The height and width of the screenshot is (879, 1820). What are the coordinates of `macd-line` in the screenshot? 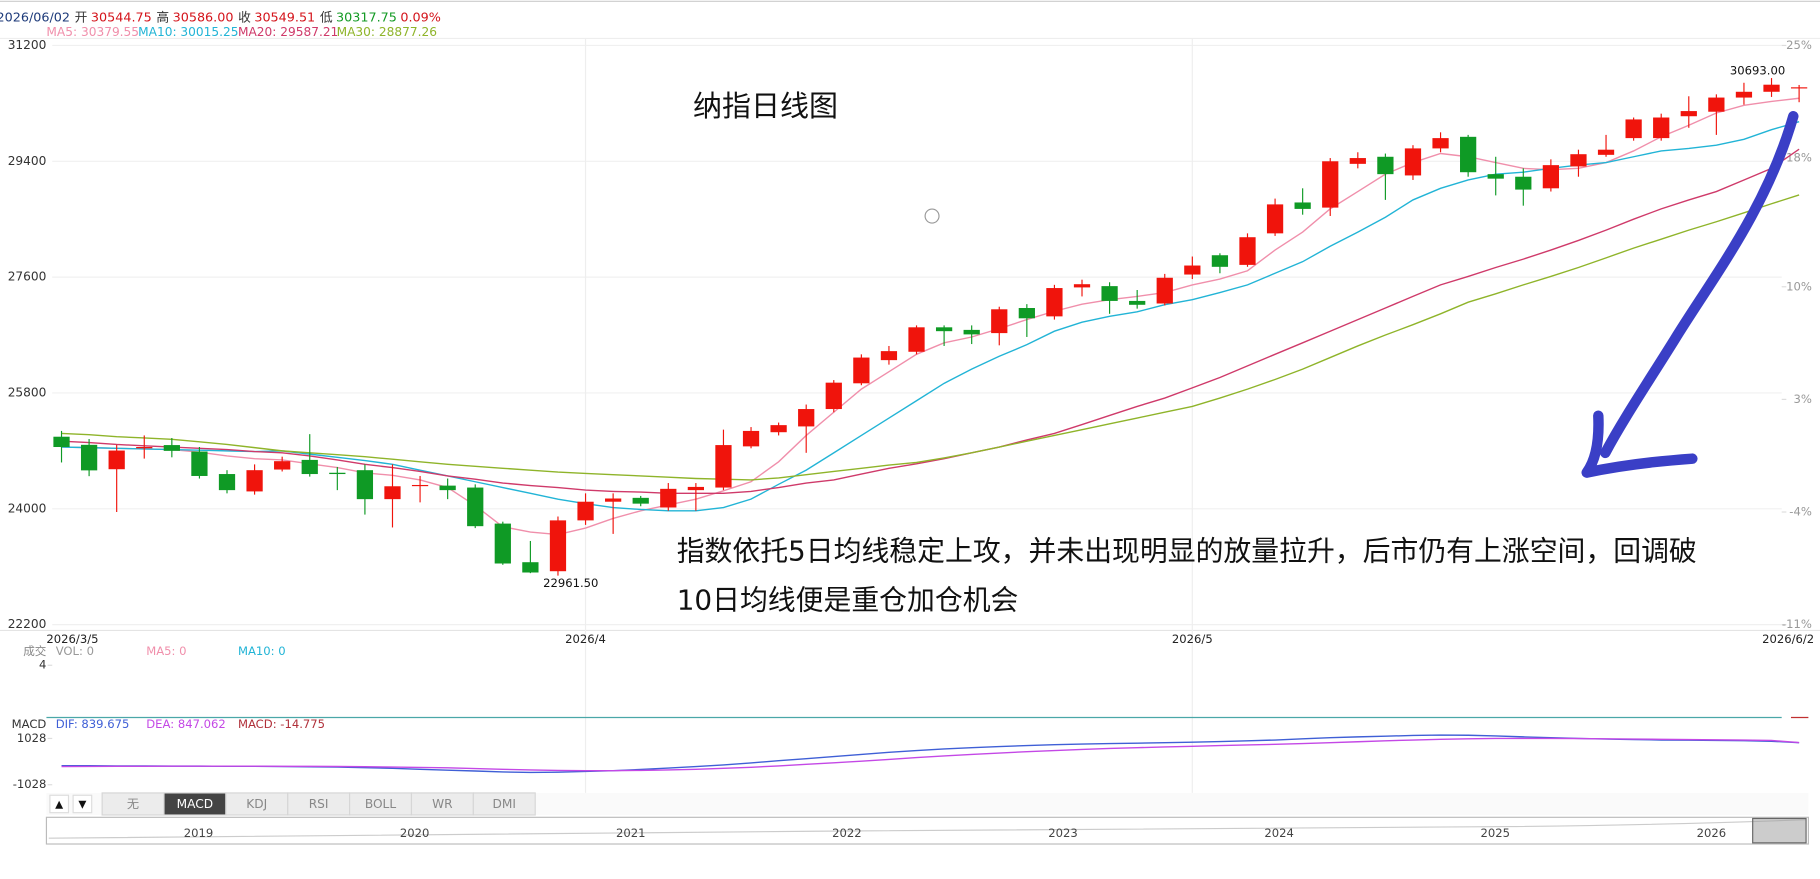 It's located at (930, 754).